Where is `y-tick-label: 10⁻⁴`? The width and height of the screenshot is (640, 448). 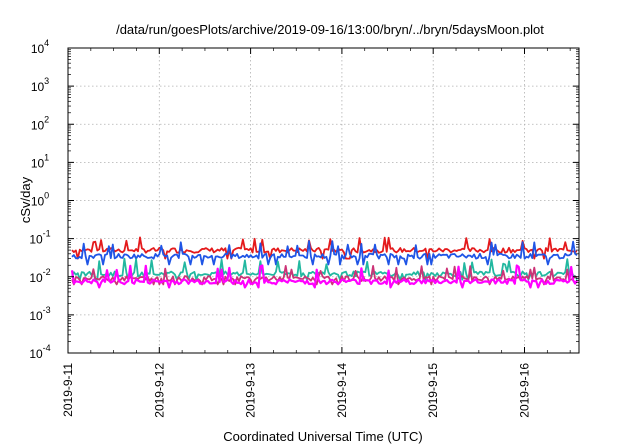
y-tick-label: 10⁻⁴ is located at coordinates (39, 352).